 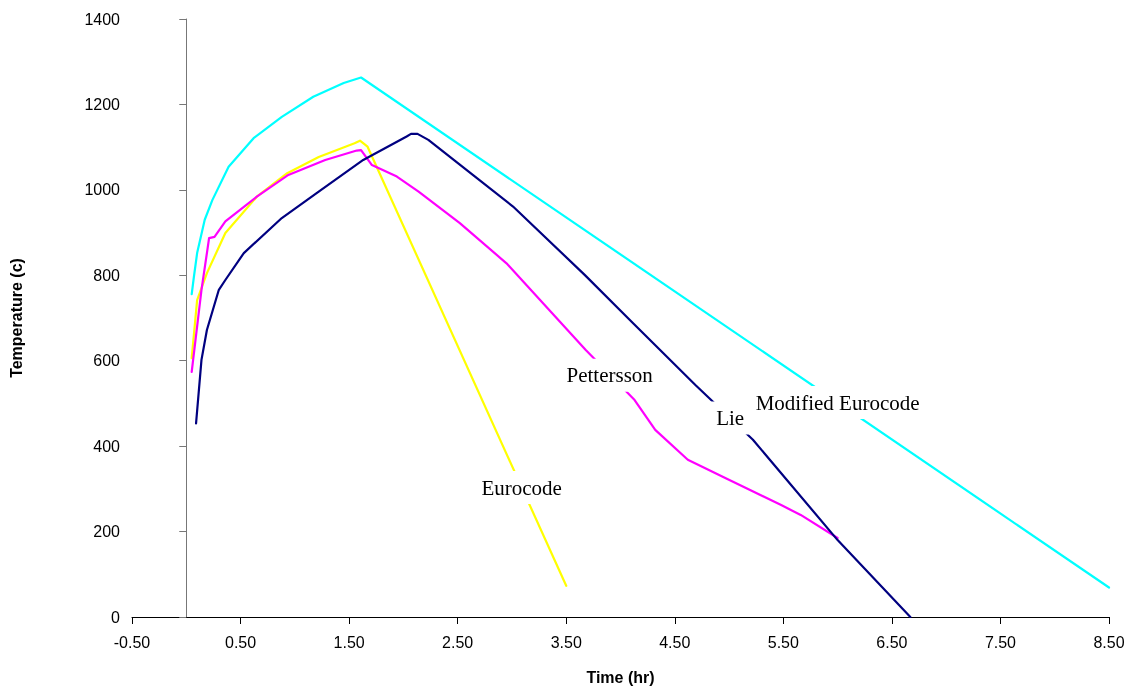 What do you see at coordinates (107, 532) in the screenshot?
I see `y-tick-label: 200` at bounding box center [107, 532].